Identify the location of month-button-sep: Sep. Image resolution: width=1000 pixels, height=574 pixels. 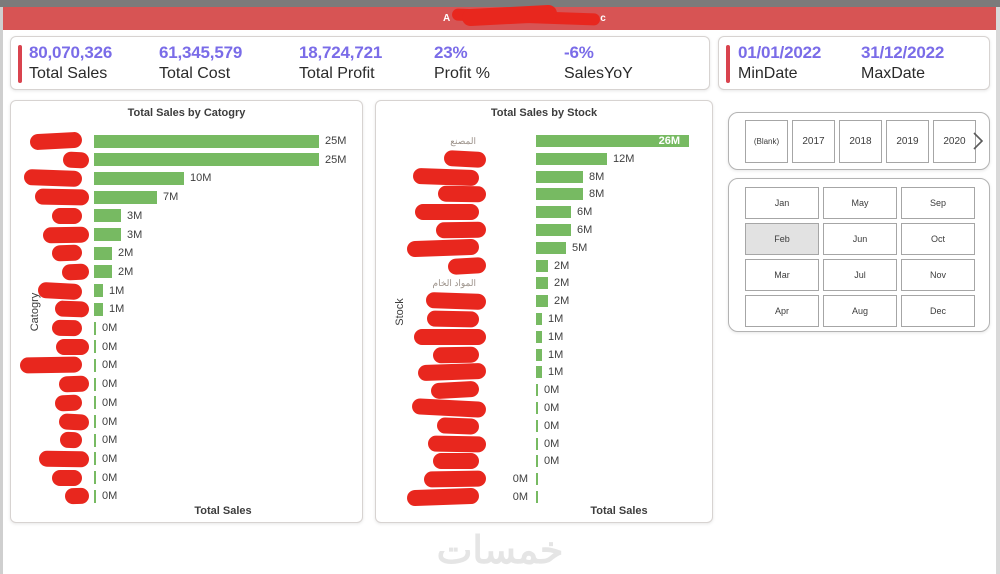
(938, 203).